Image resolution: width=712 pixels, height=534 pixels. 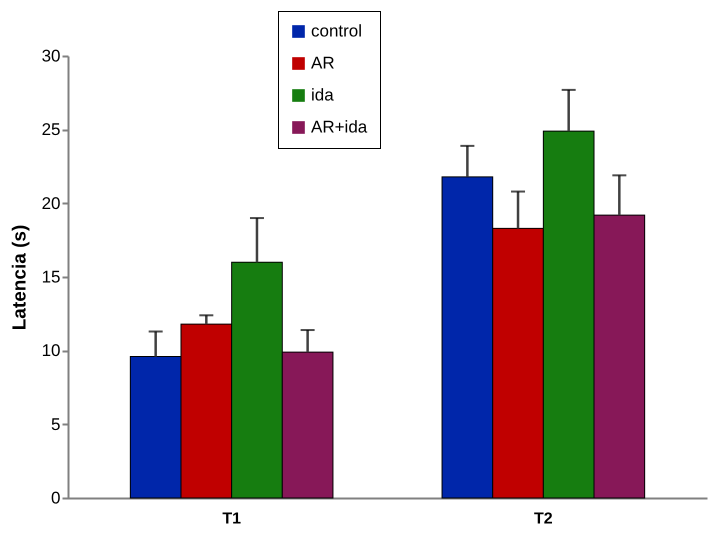 I want to click on y-tick-label: 25, so click(x=51, y=130).